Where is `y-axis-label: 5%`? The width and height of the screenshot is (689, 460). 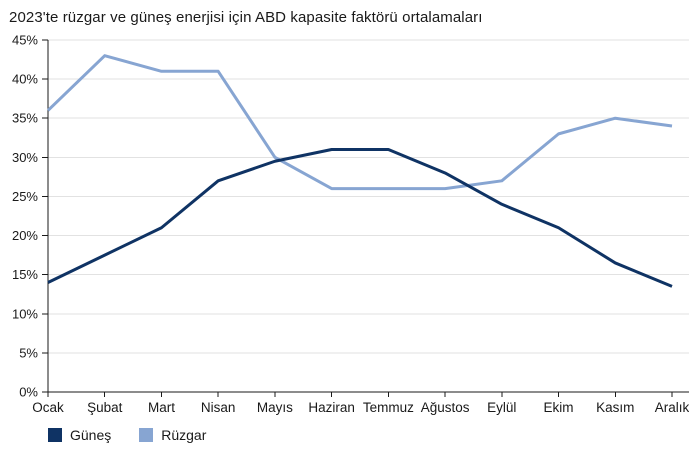
y-axis-label: 5% is located at coordinates (28, 352).